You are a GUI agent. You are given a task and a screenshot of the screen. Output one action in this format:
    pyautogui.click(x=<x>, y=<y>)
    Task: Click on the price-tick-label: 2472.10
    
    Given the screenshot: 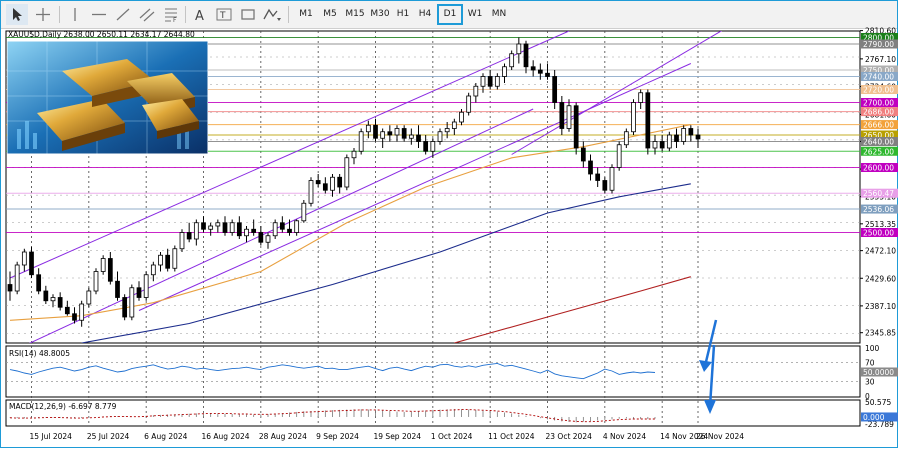 What is the action you would take?
    pyautogui.click(x=880, y=251)
    